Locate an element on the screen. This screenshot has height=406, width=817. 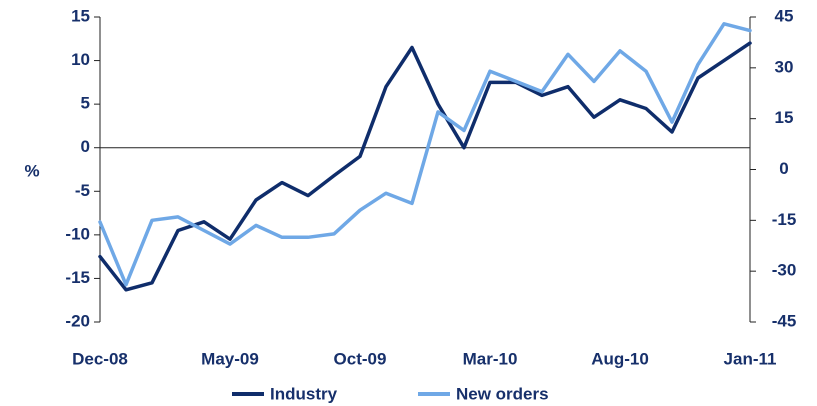
y2-tick-label: -30 is located at coordinates (784, 270).